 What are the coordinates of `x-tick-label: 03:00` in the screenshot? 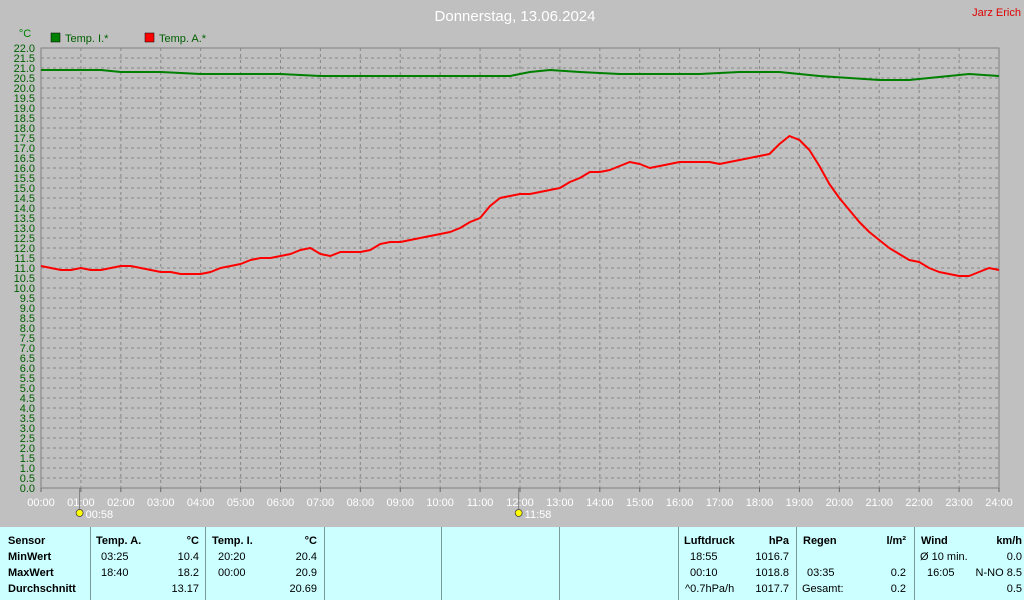 It's located at (161, 503).